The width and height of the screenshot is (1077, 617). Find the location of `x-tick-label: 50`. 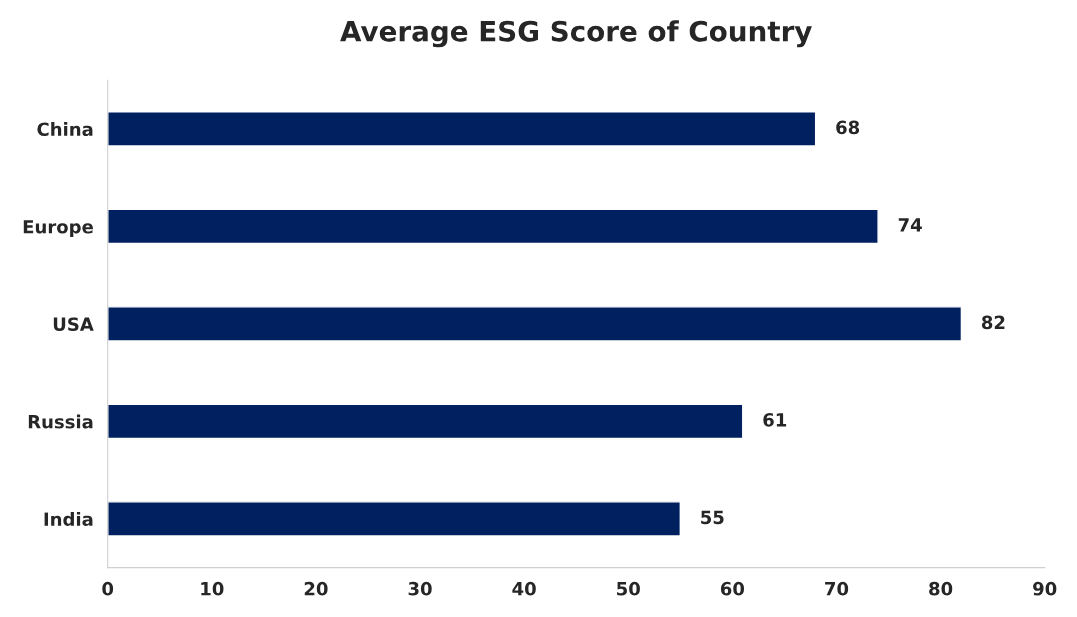

x-tick-label: 50 is located at coordinates (628, 588).